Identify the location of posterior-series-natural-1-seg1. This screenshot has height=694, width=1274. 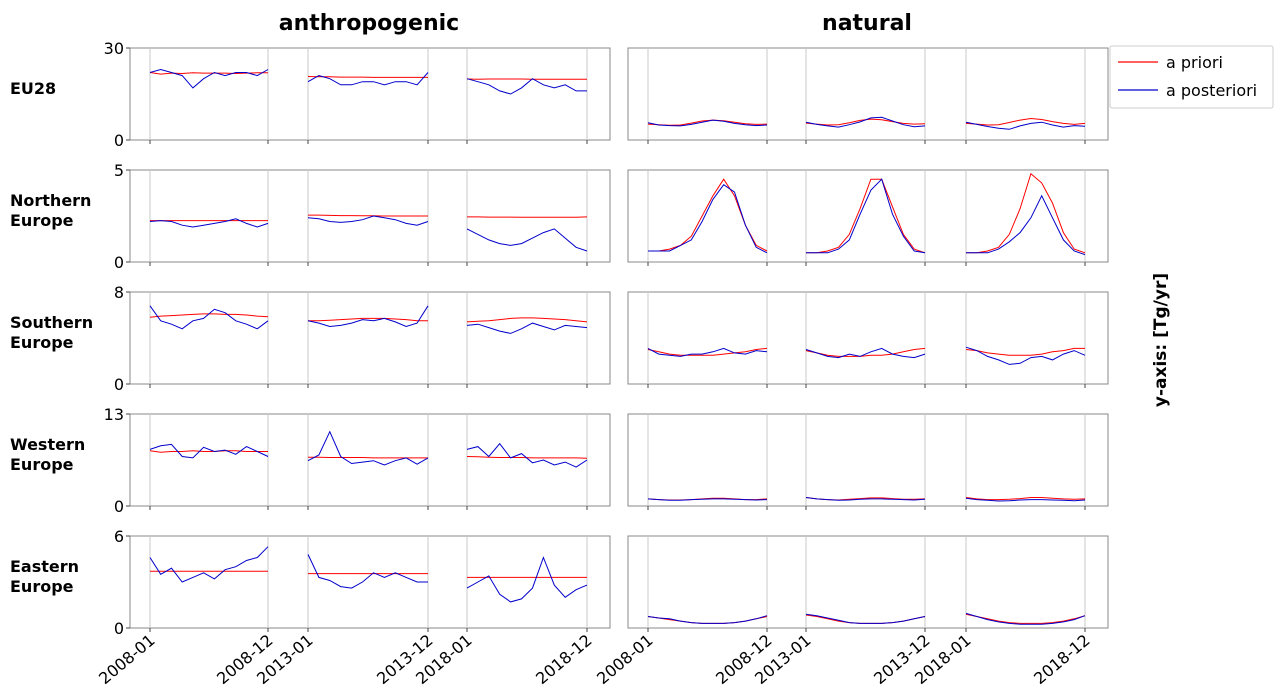
(866, 216).